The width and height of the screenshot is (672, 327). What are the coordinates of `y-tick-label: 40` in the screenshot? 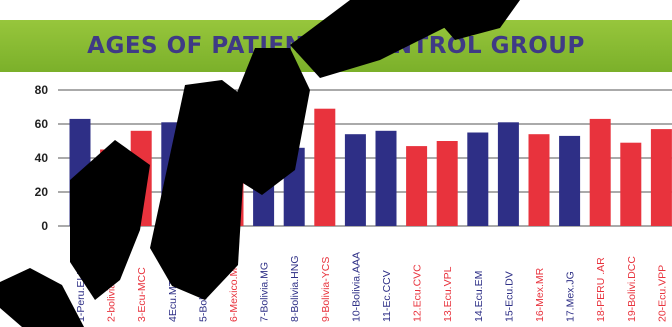 It's located at (42, 158).